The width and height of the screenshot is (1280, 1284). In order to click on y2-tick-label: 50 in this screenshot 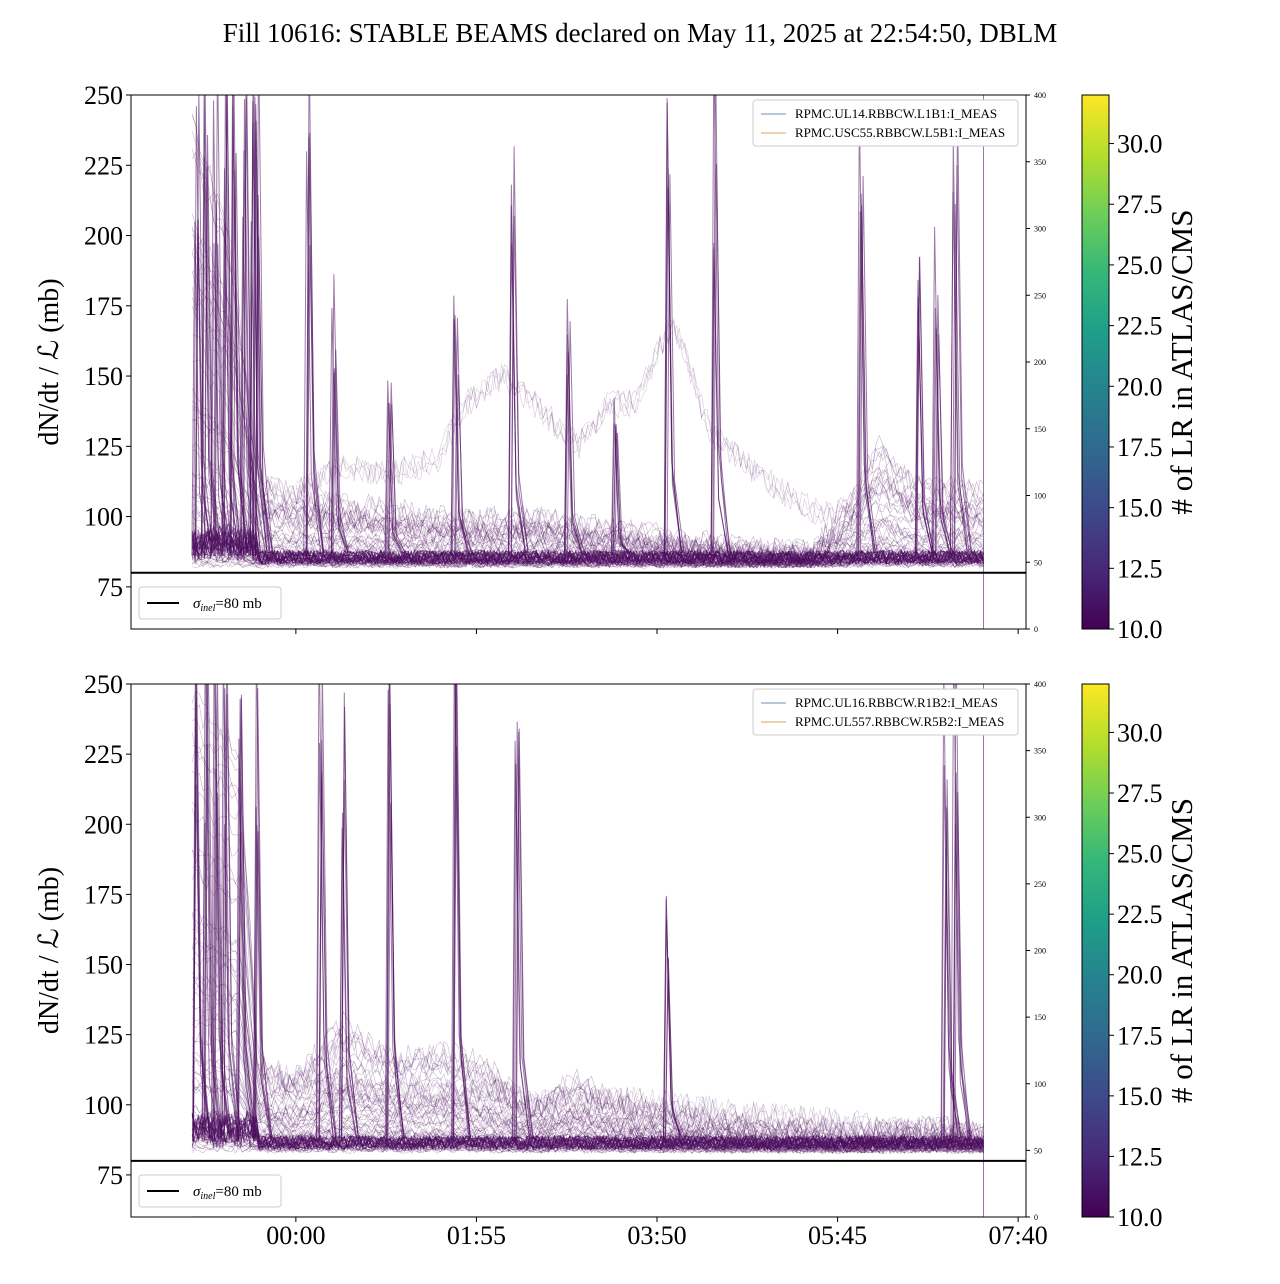, I will do `click(1038, 1150)`.